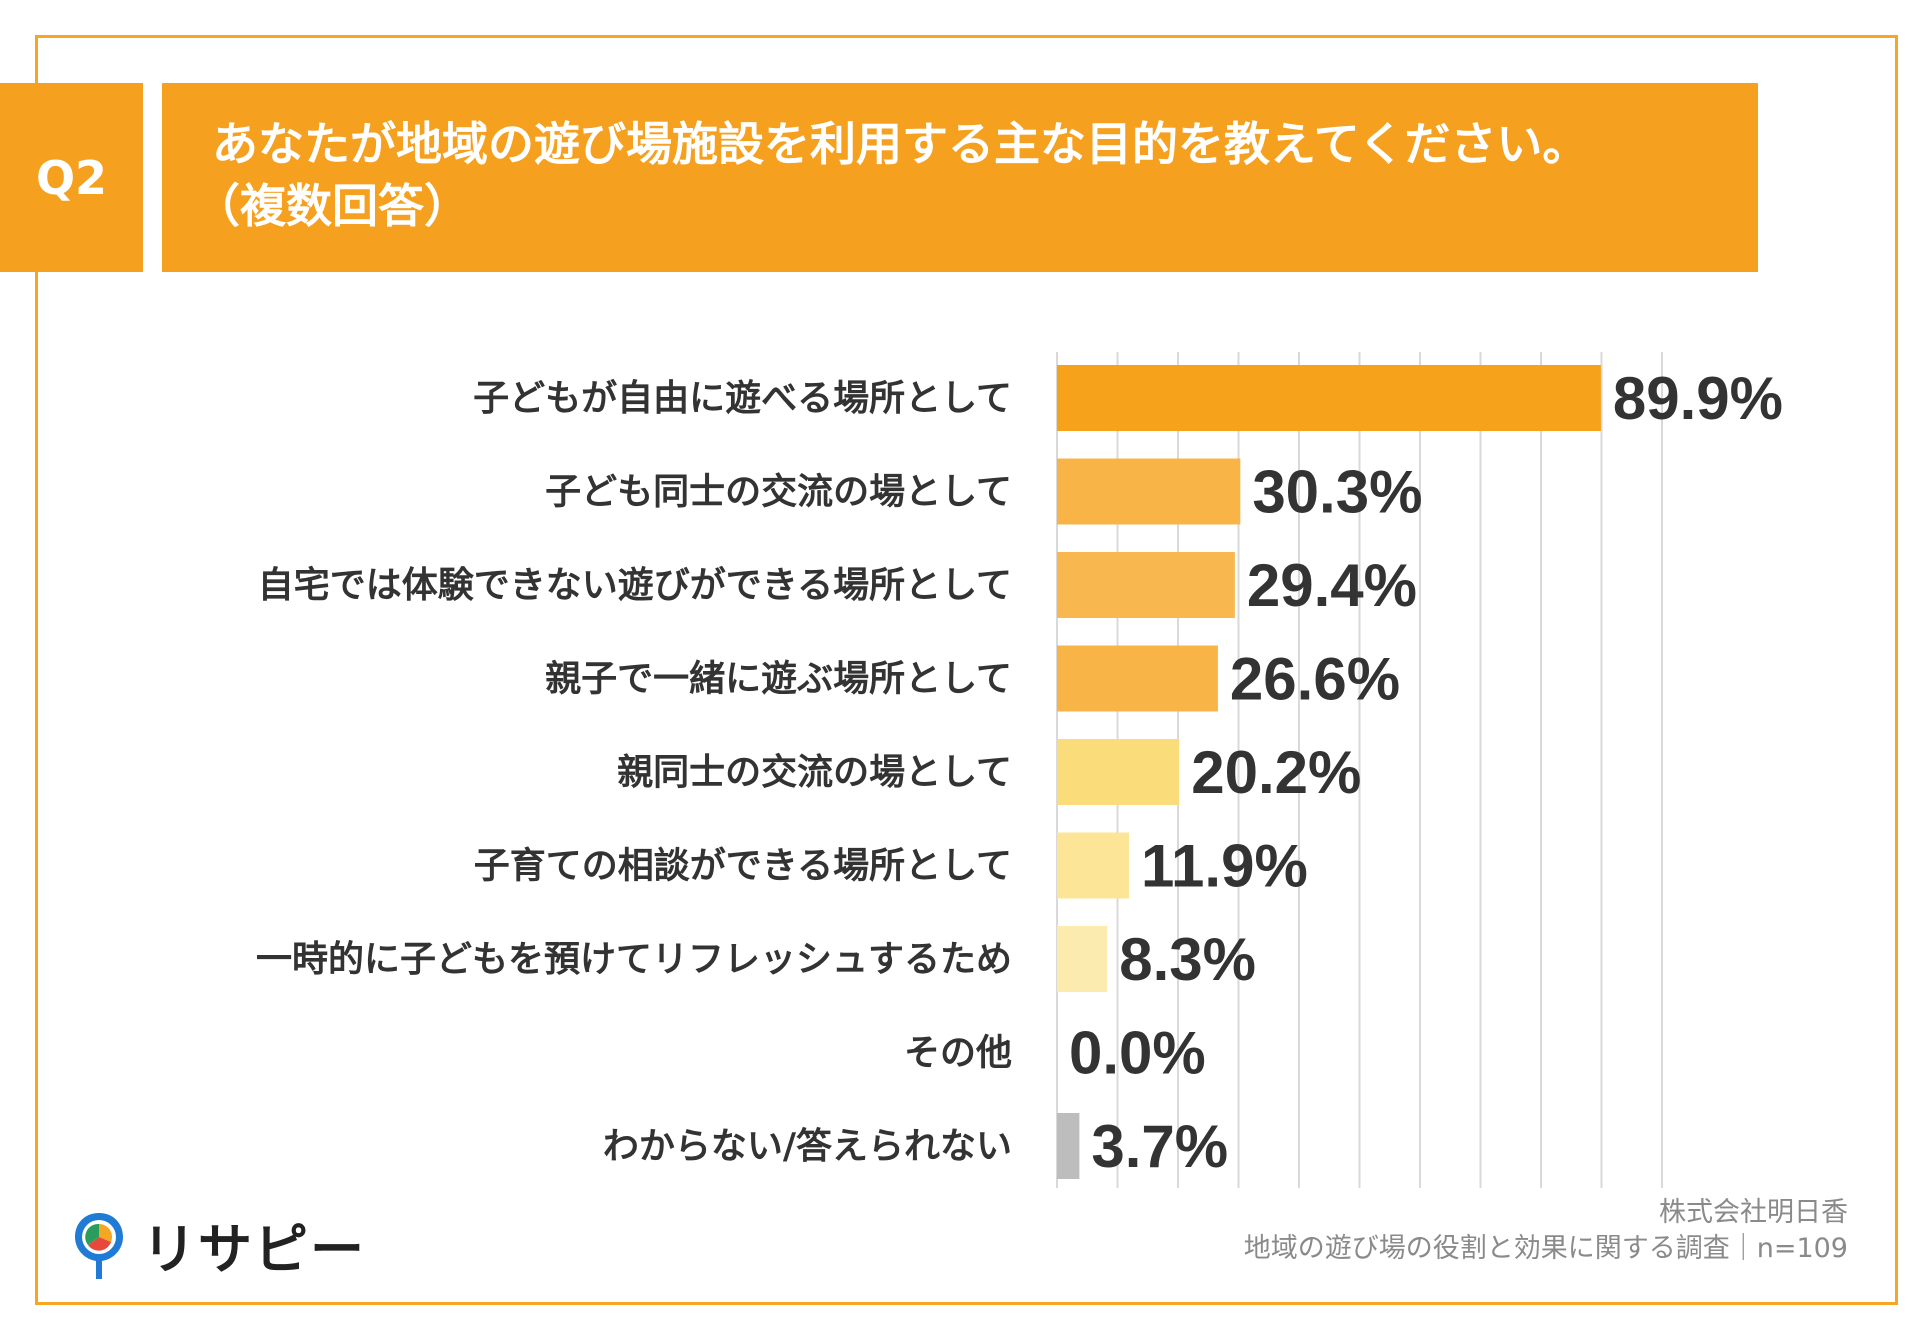  I want to click on company-name: 株式会社明日香, so click(1753, 1212).